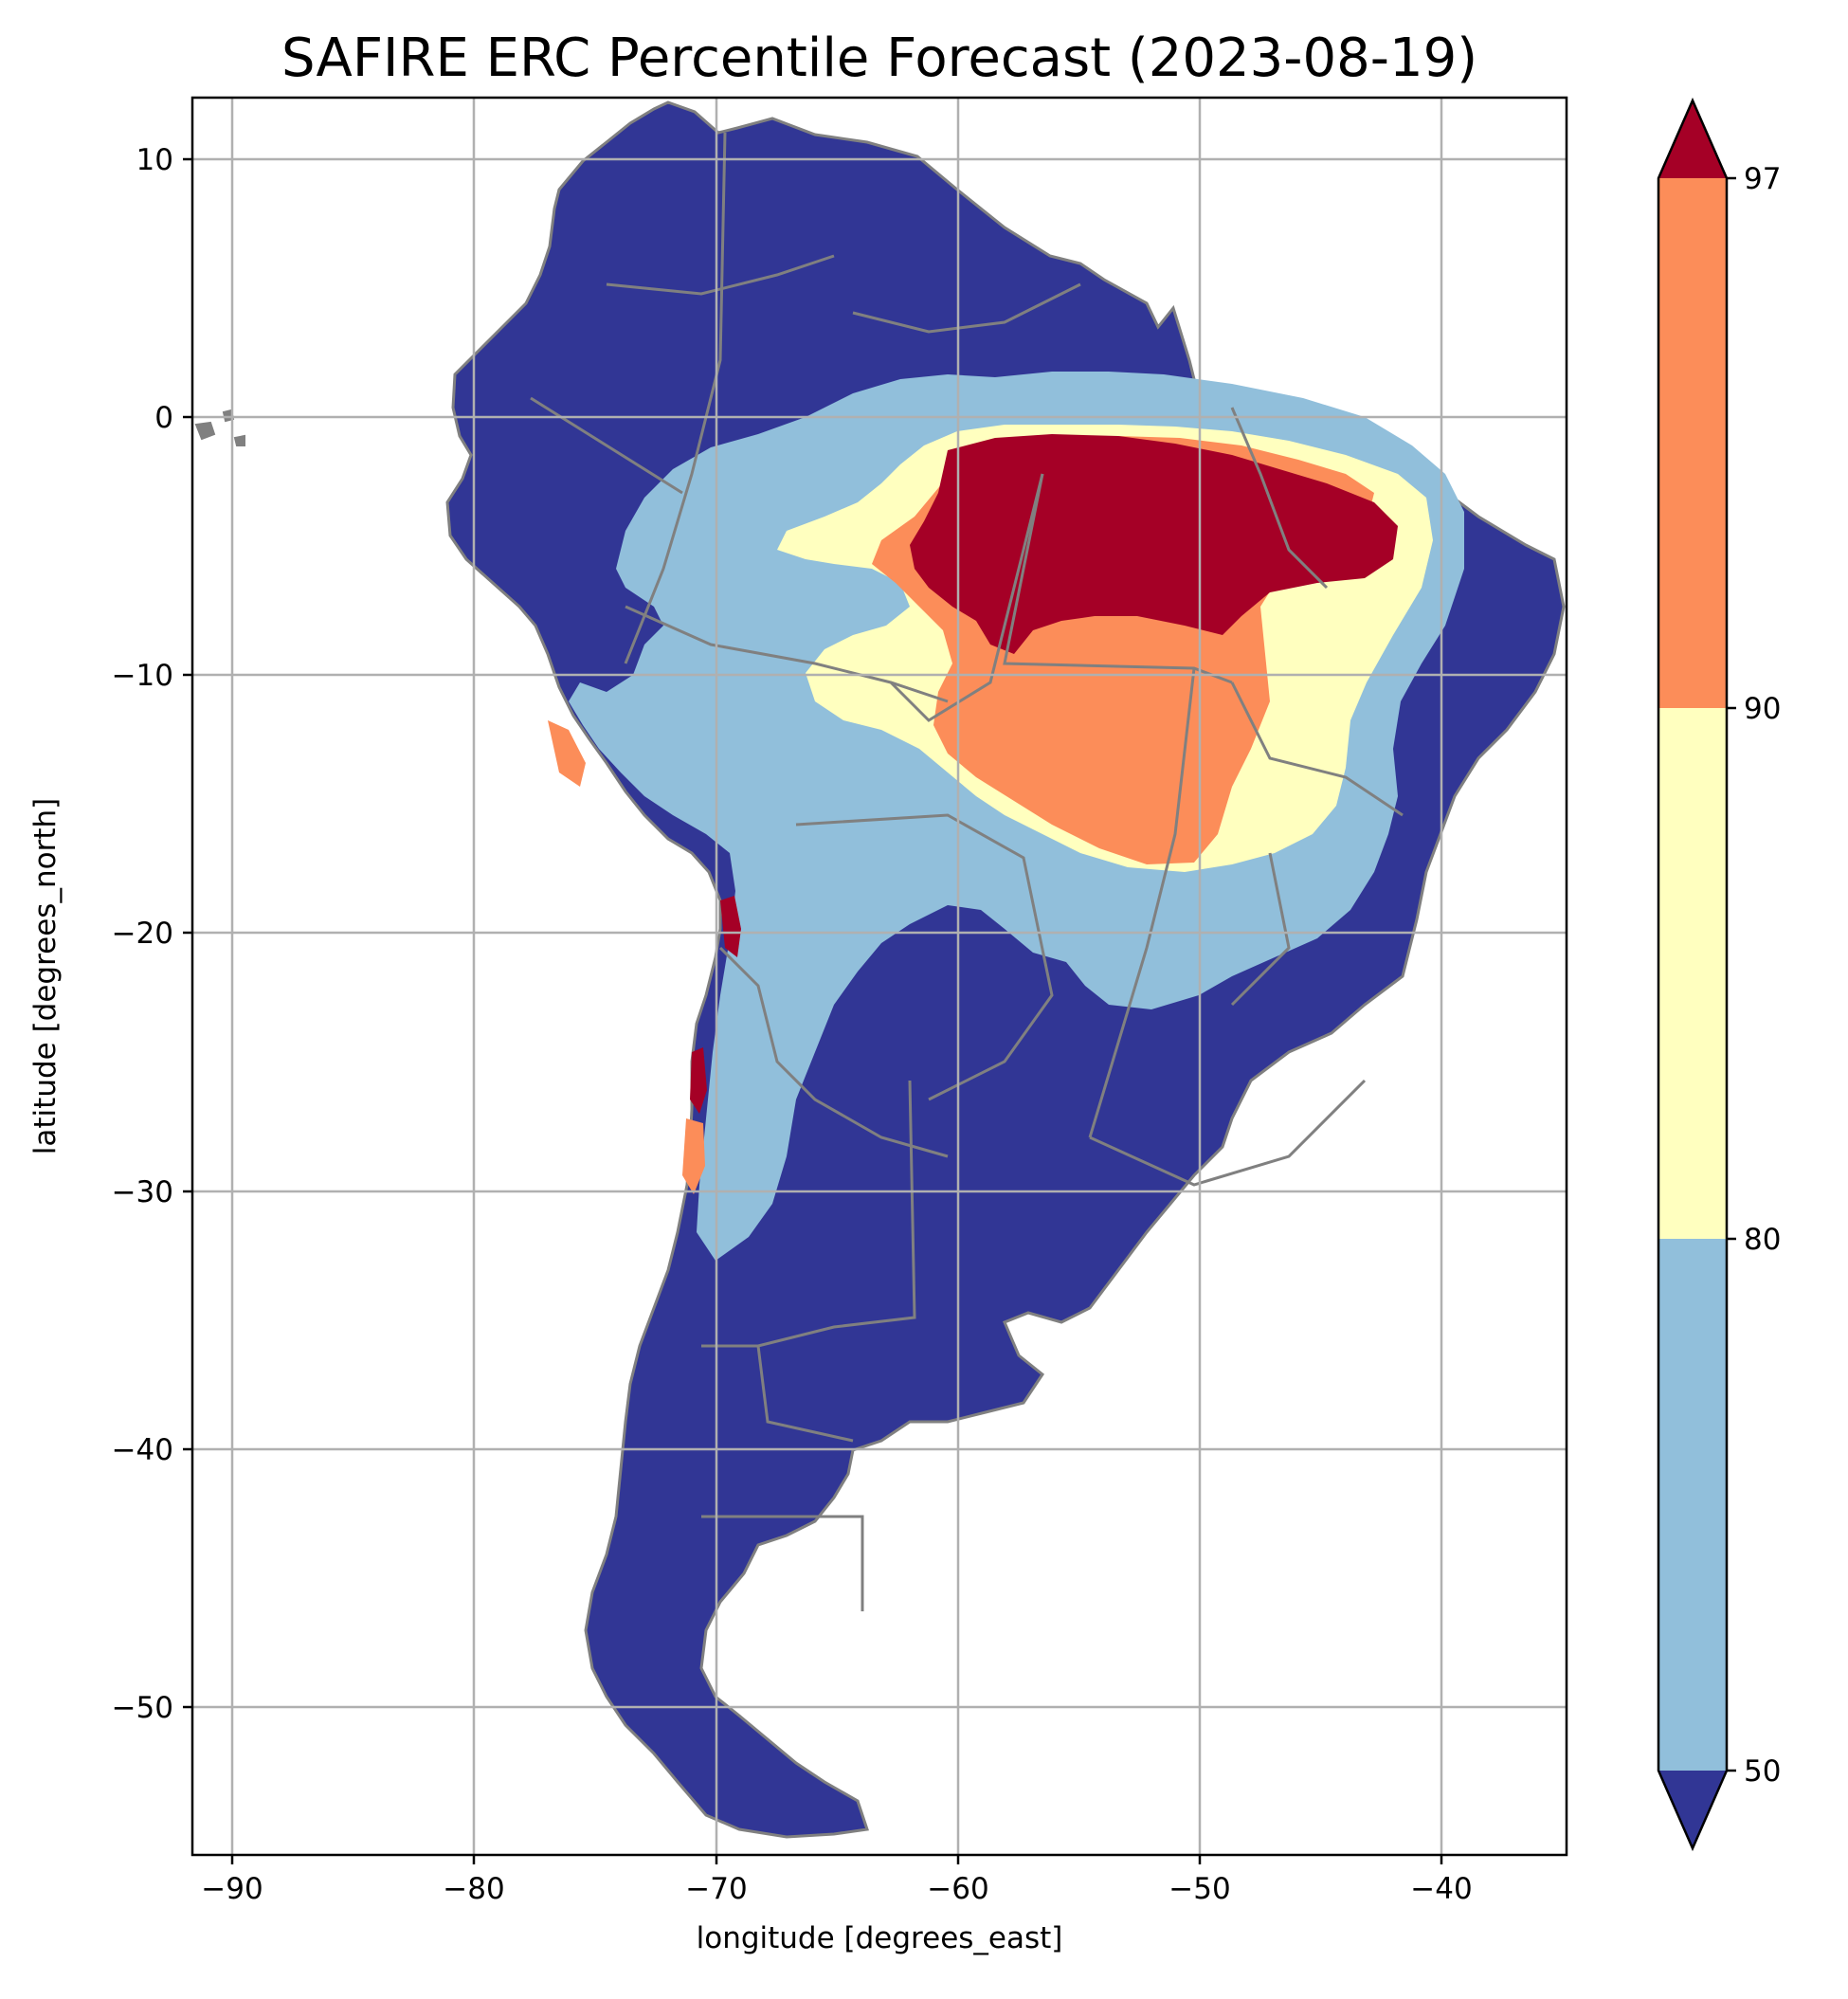 The height and width of the screenshot is (1999, 1848). I want to click on colorbar-tick-label: 50, so click(1763, 1772).